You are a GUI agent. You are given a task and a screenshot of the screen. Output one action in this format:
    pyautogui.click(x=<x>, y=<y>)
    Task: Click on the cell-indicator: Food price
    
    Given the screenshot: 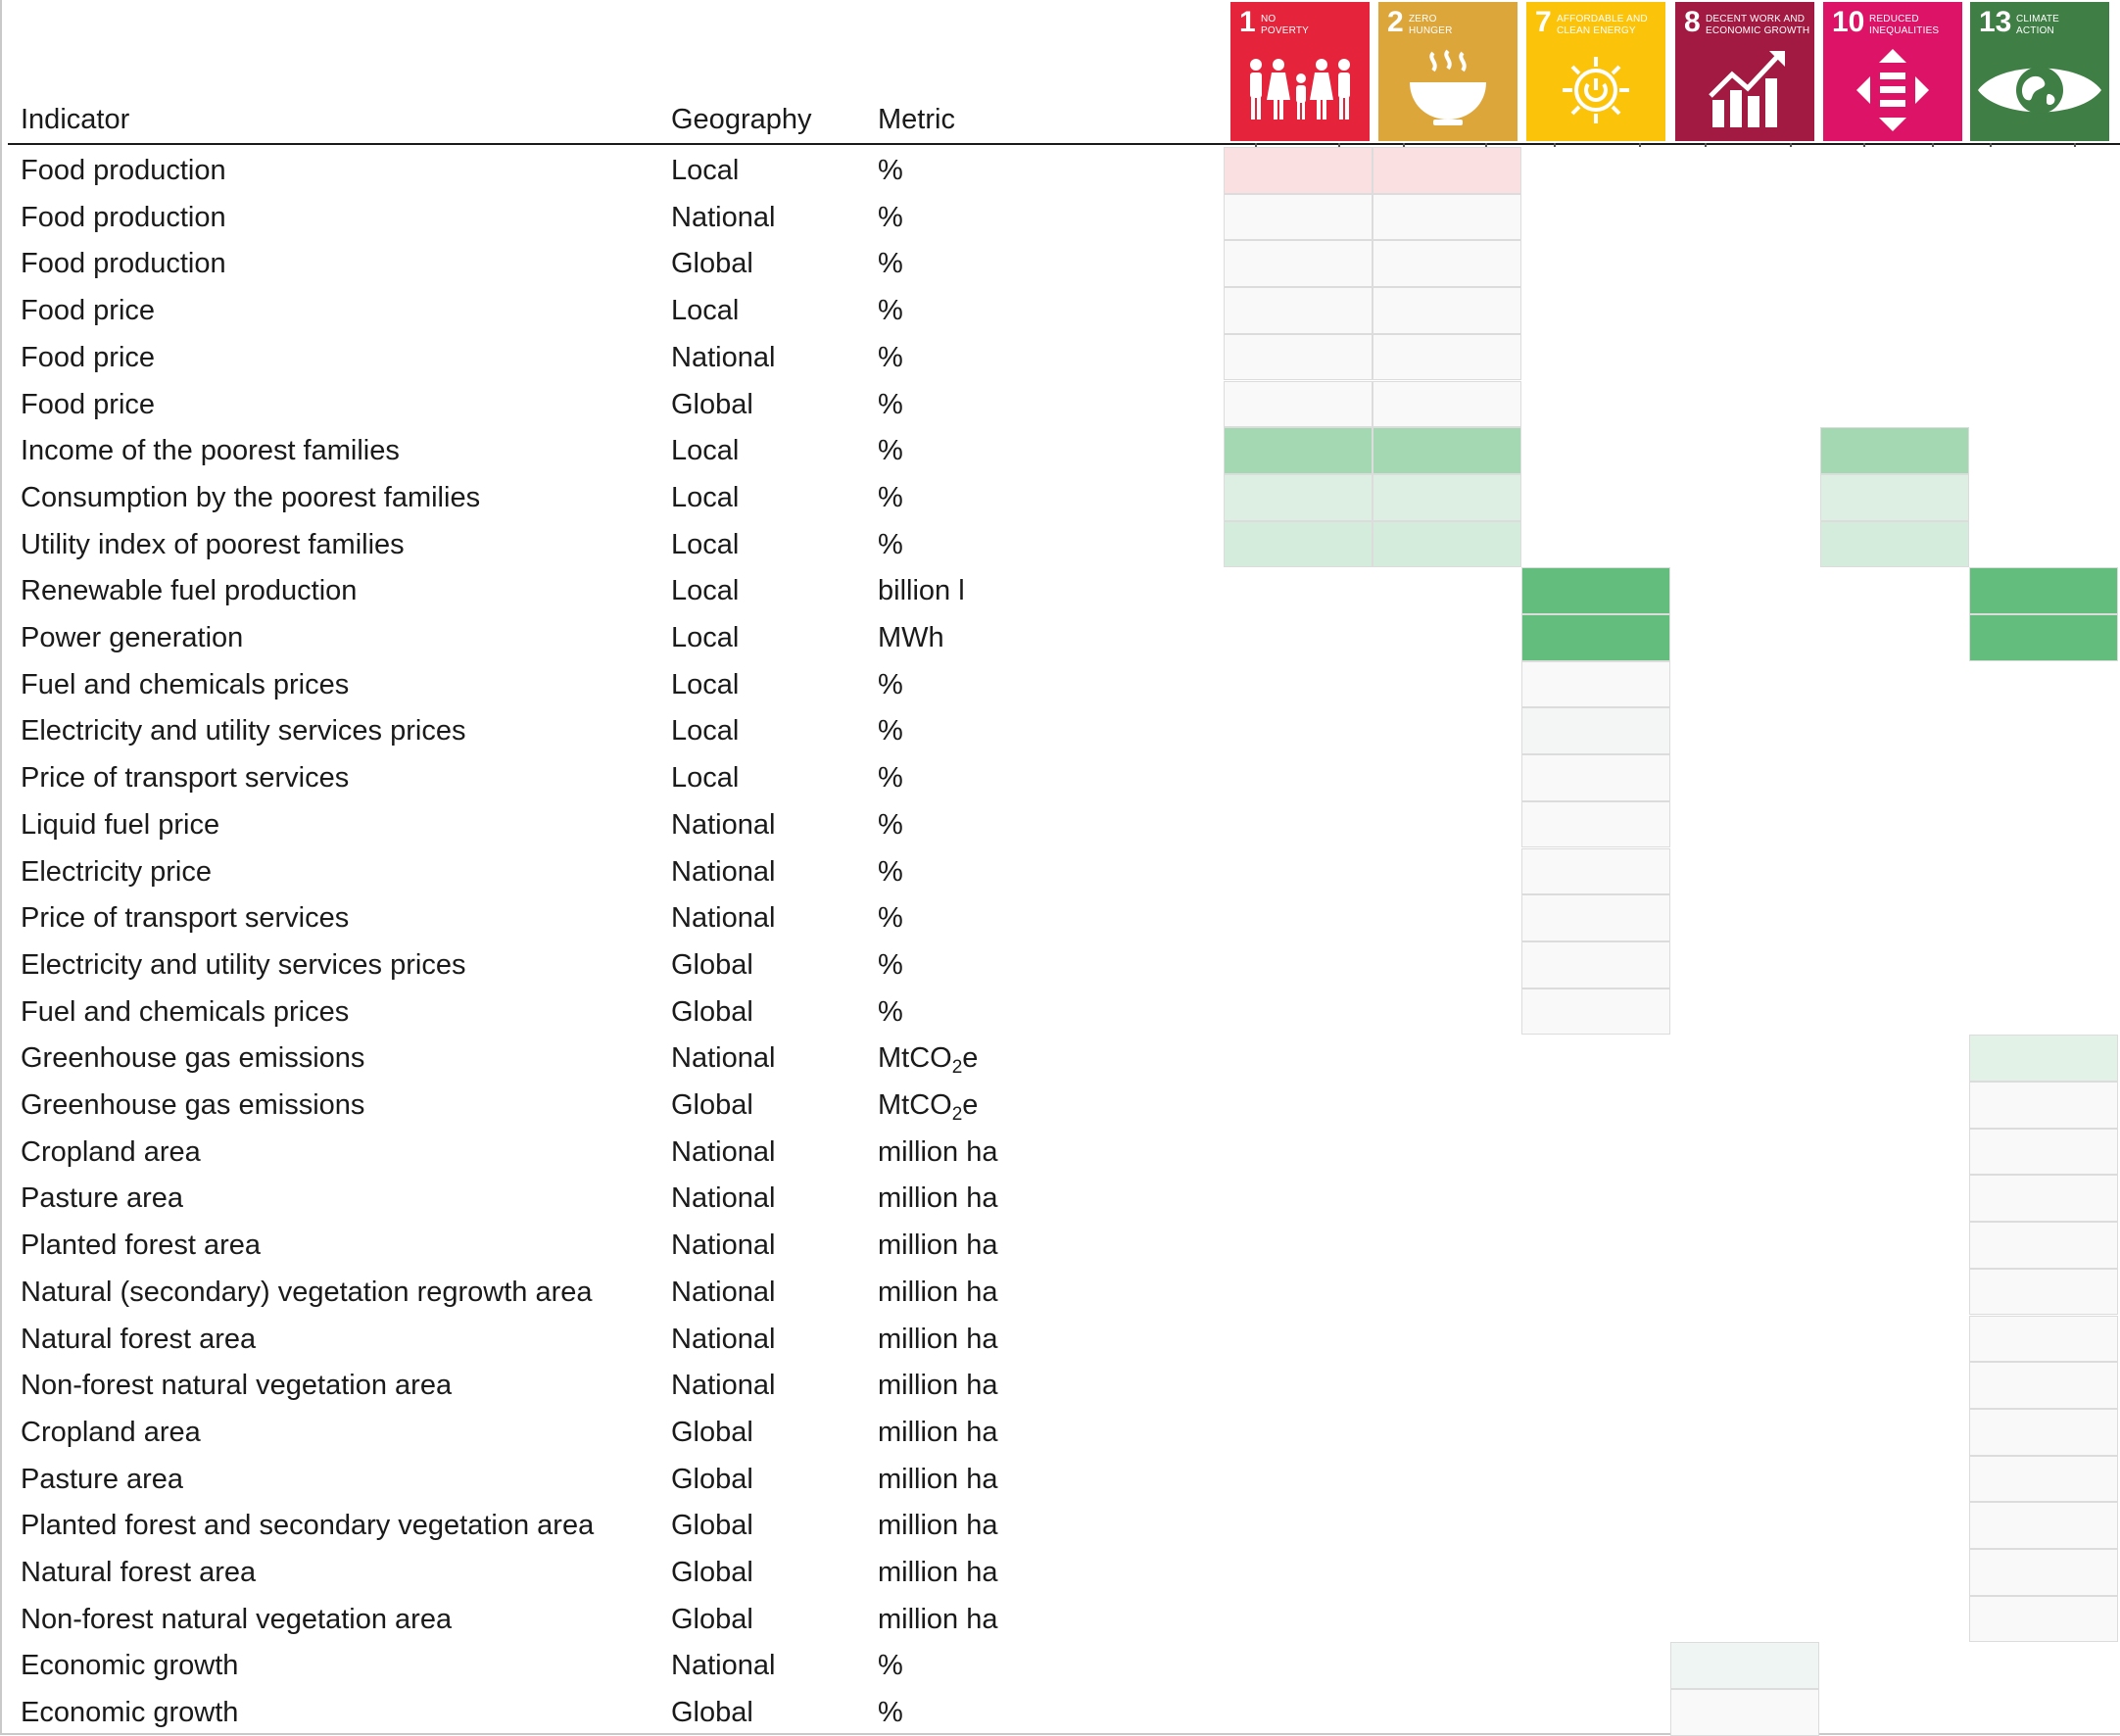 What is the action you would take?
    pyautogui.click(x=88, y=404)
    